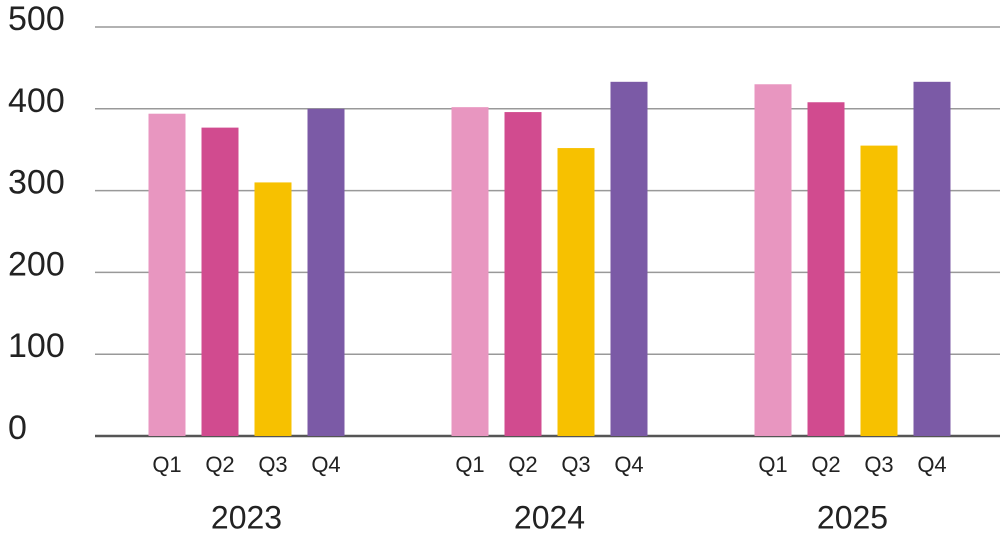  I want to click on y-tick-label: 0, so click(17, 428).